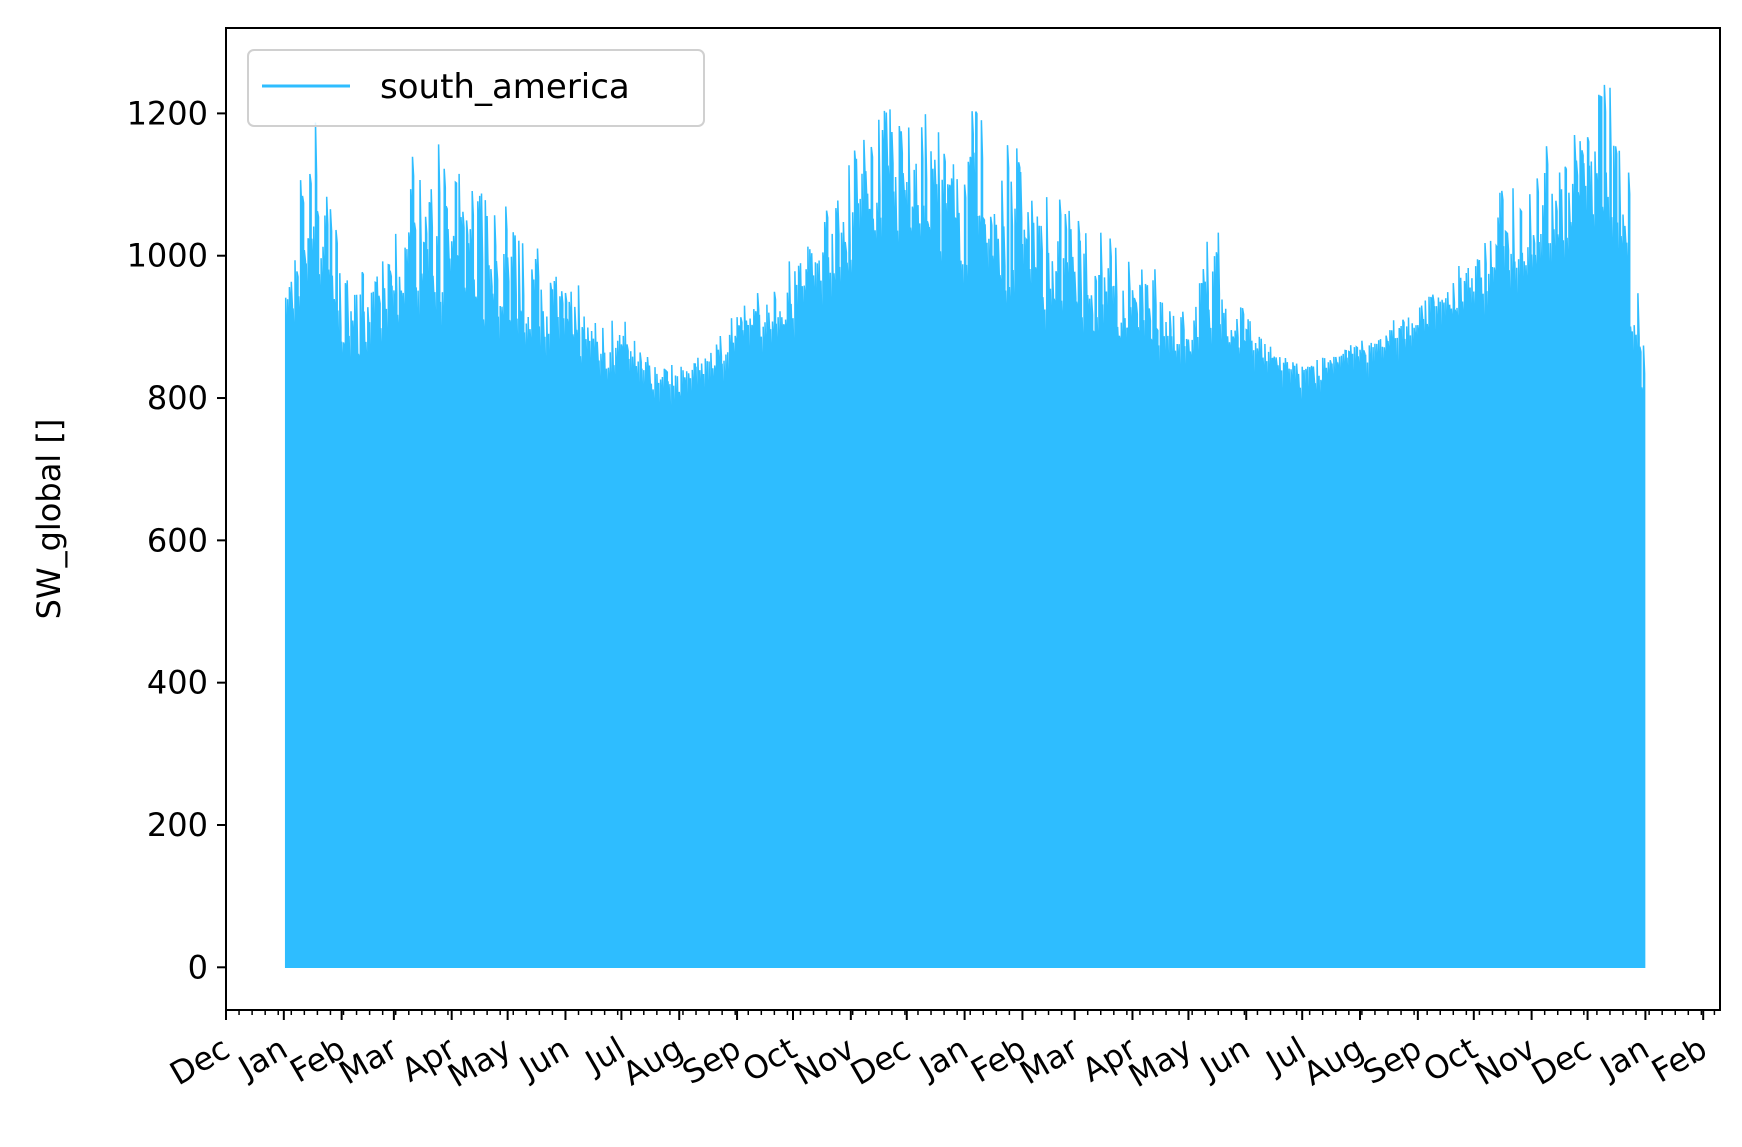  I want to click on legend-box, so click(476, 88).